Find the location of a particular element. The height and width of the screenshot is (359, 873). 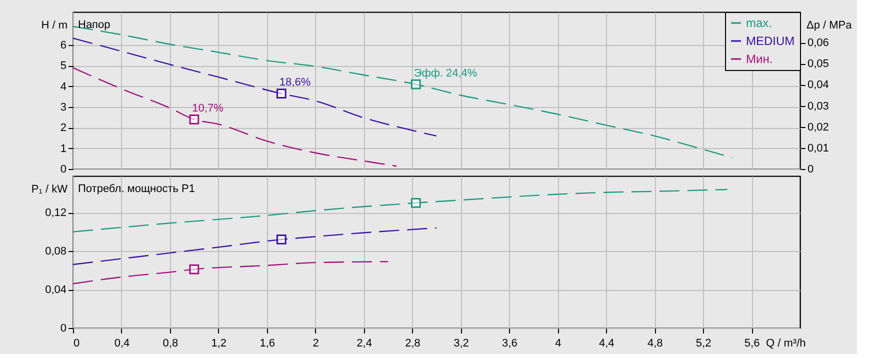

y-tick-label: 0,08 is located at coordinates (55, 252).